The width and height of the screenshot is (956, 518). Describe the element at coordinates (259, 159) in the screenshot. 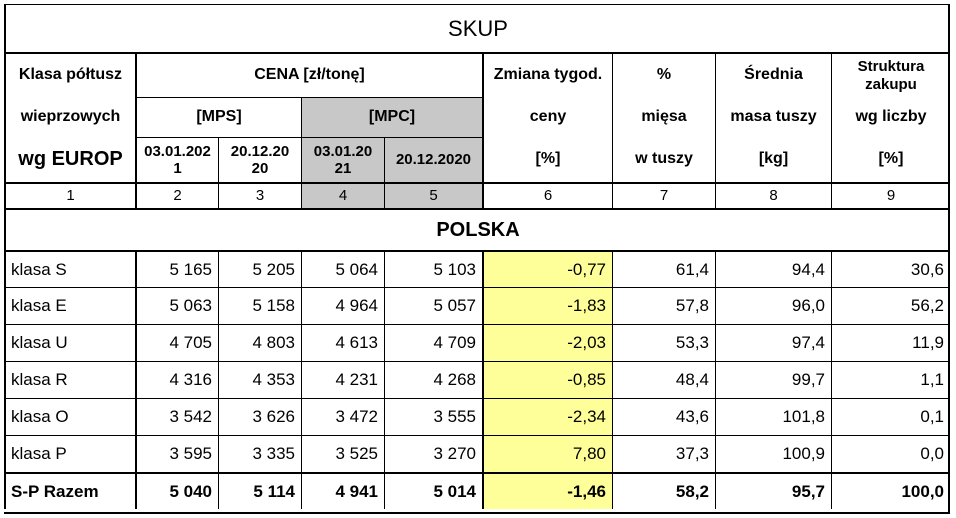

I see `header-date-mps-previous: 20.12.20 20` at that location.